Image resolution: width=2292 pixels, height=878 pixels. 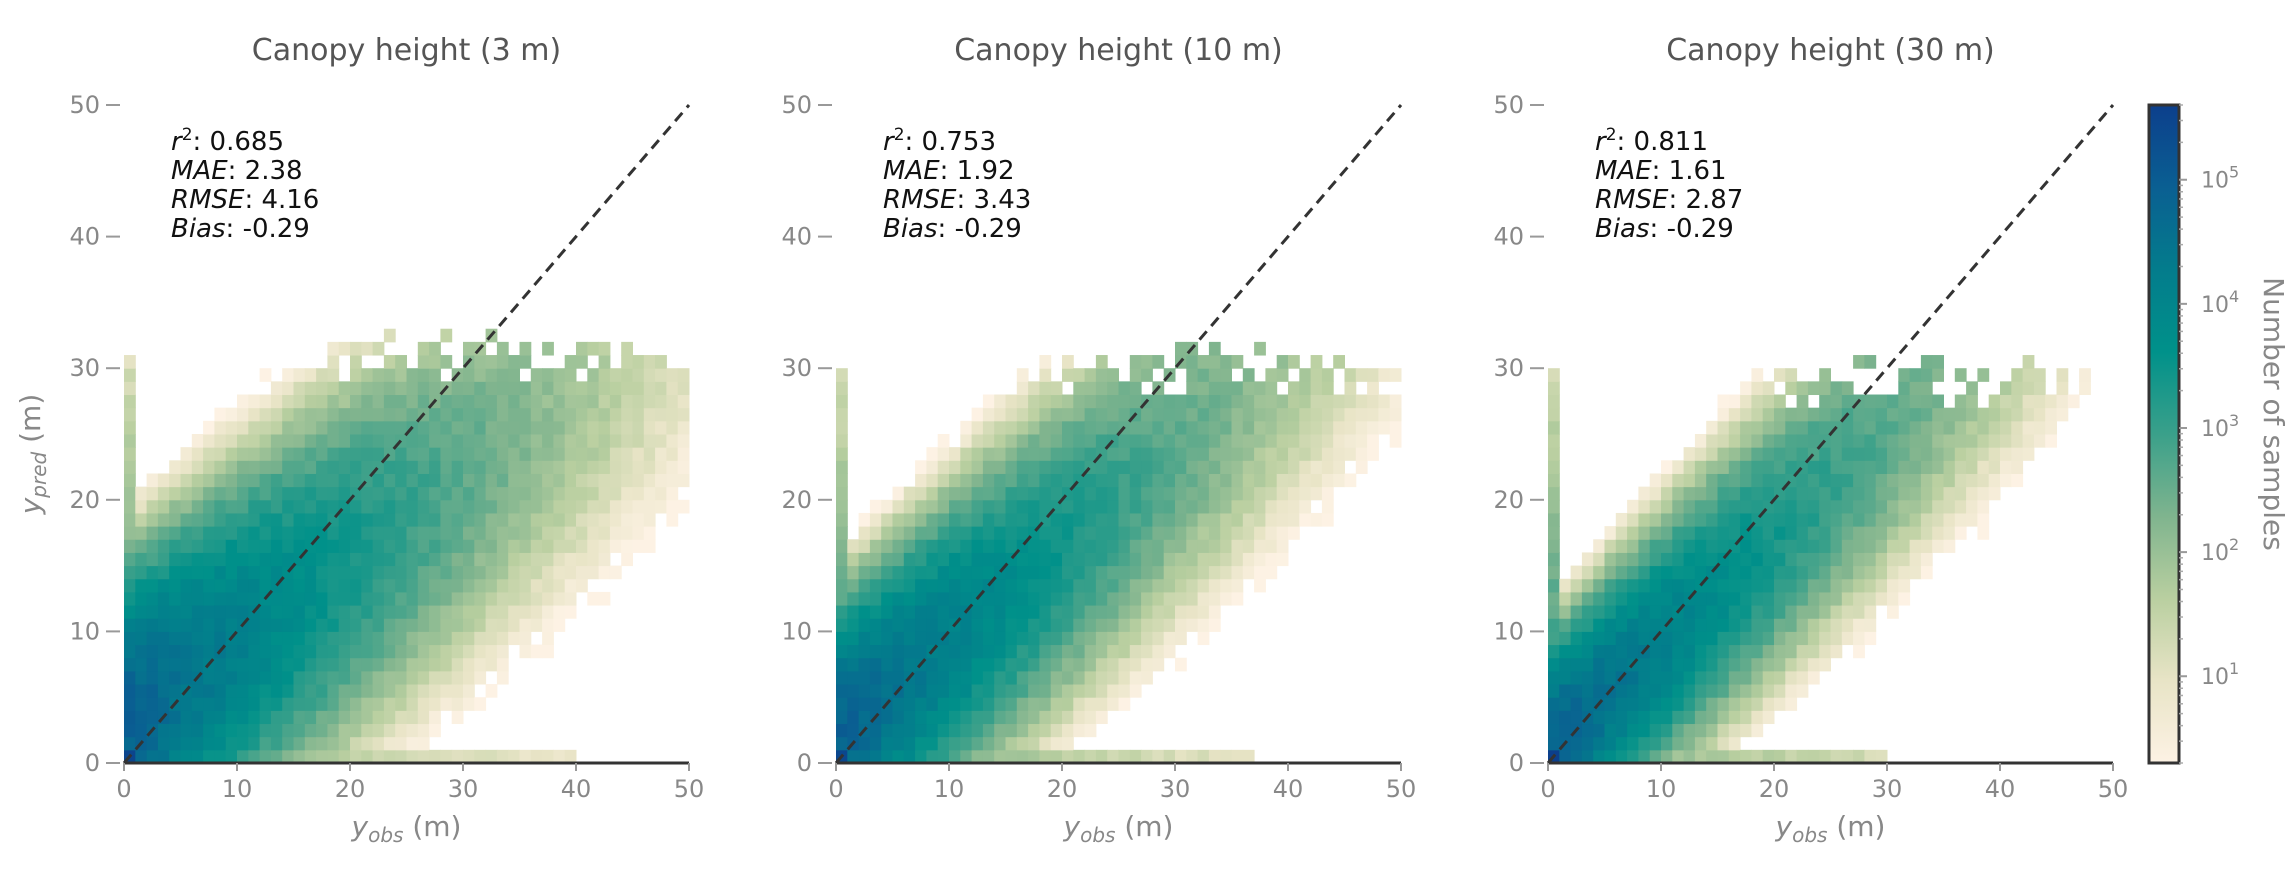 I want to click on stat-name: RMSE, so click(x=208, y=200).